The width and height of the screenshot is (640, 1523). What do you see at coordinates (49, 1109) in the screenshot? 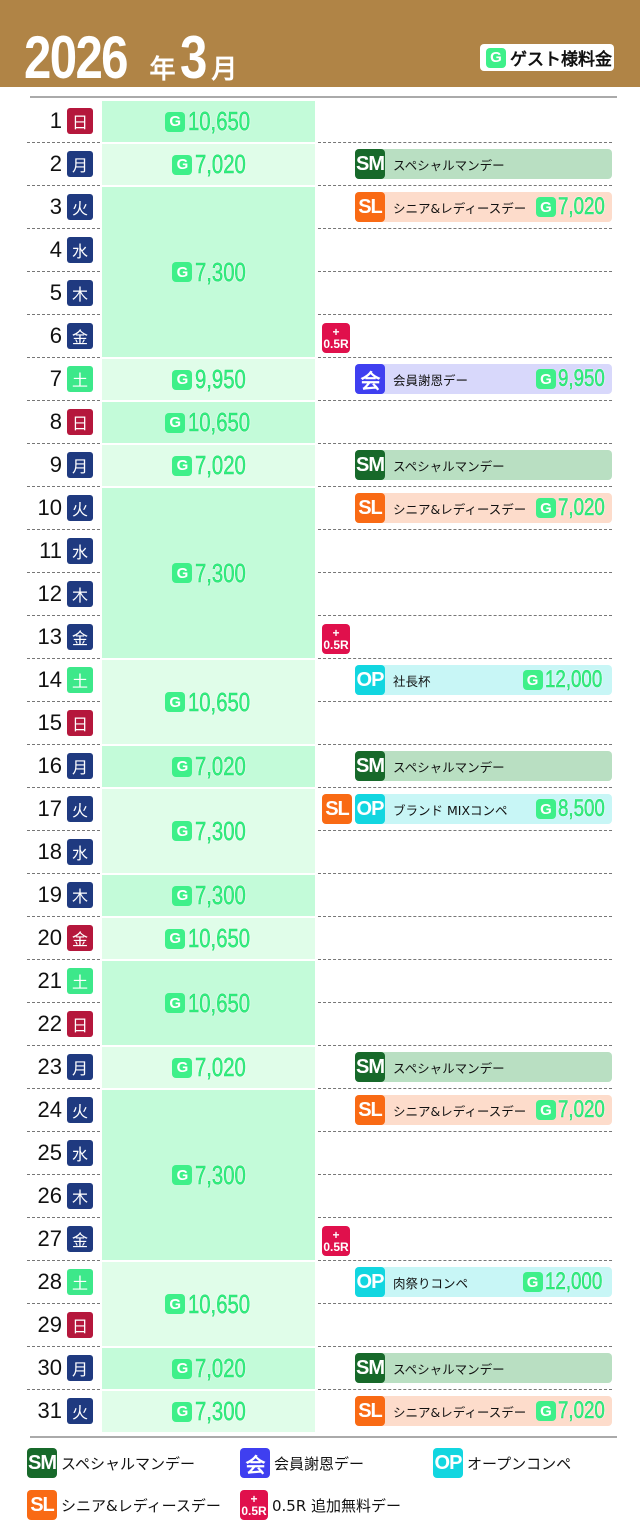
I see `day-number: 24` at bounding box center [49, 1109].